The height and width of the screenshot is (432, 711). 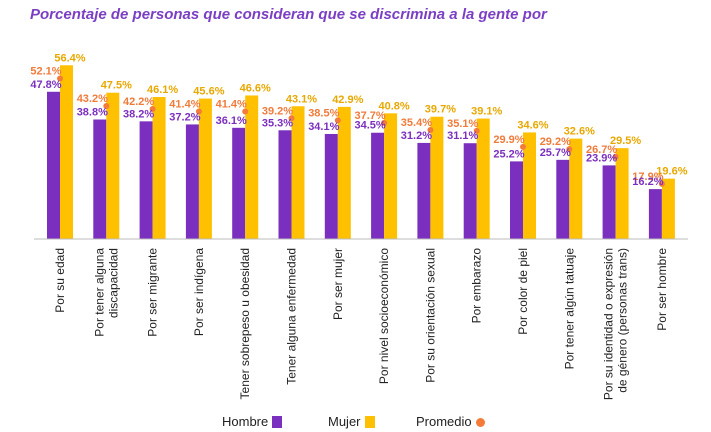 What do you see at coordinates (508, 154) in the screenshot?
I see `label-hombre: 25.2%` at bounding box center [508, 154].